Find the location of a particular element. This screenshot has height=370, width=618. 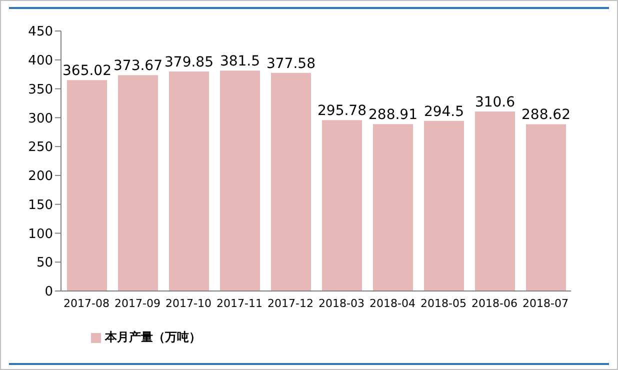

y-tick-label: 450 is located at coordinates (40, 32).